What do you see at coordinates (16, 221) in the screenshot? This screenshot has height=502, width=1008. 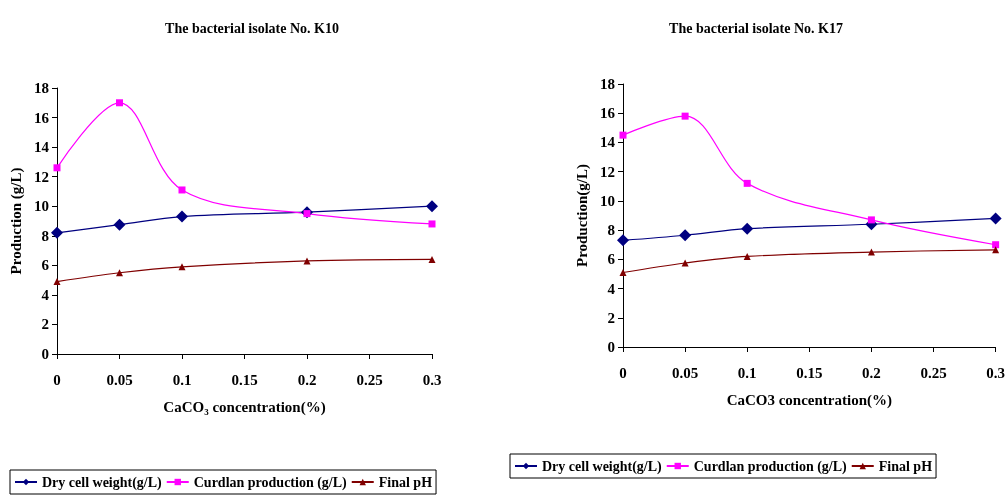 I see `y-axis-title: Production (g/L)` at bounding box center [16, 221].